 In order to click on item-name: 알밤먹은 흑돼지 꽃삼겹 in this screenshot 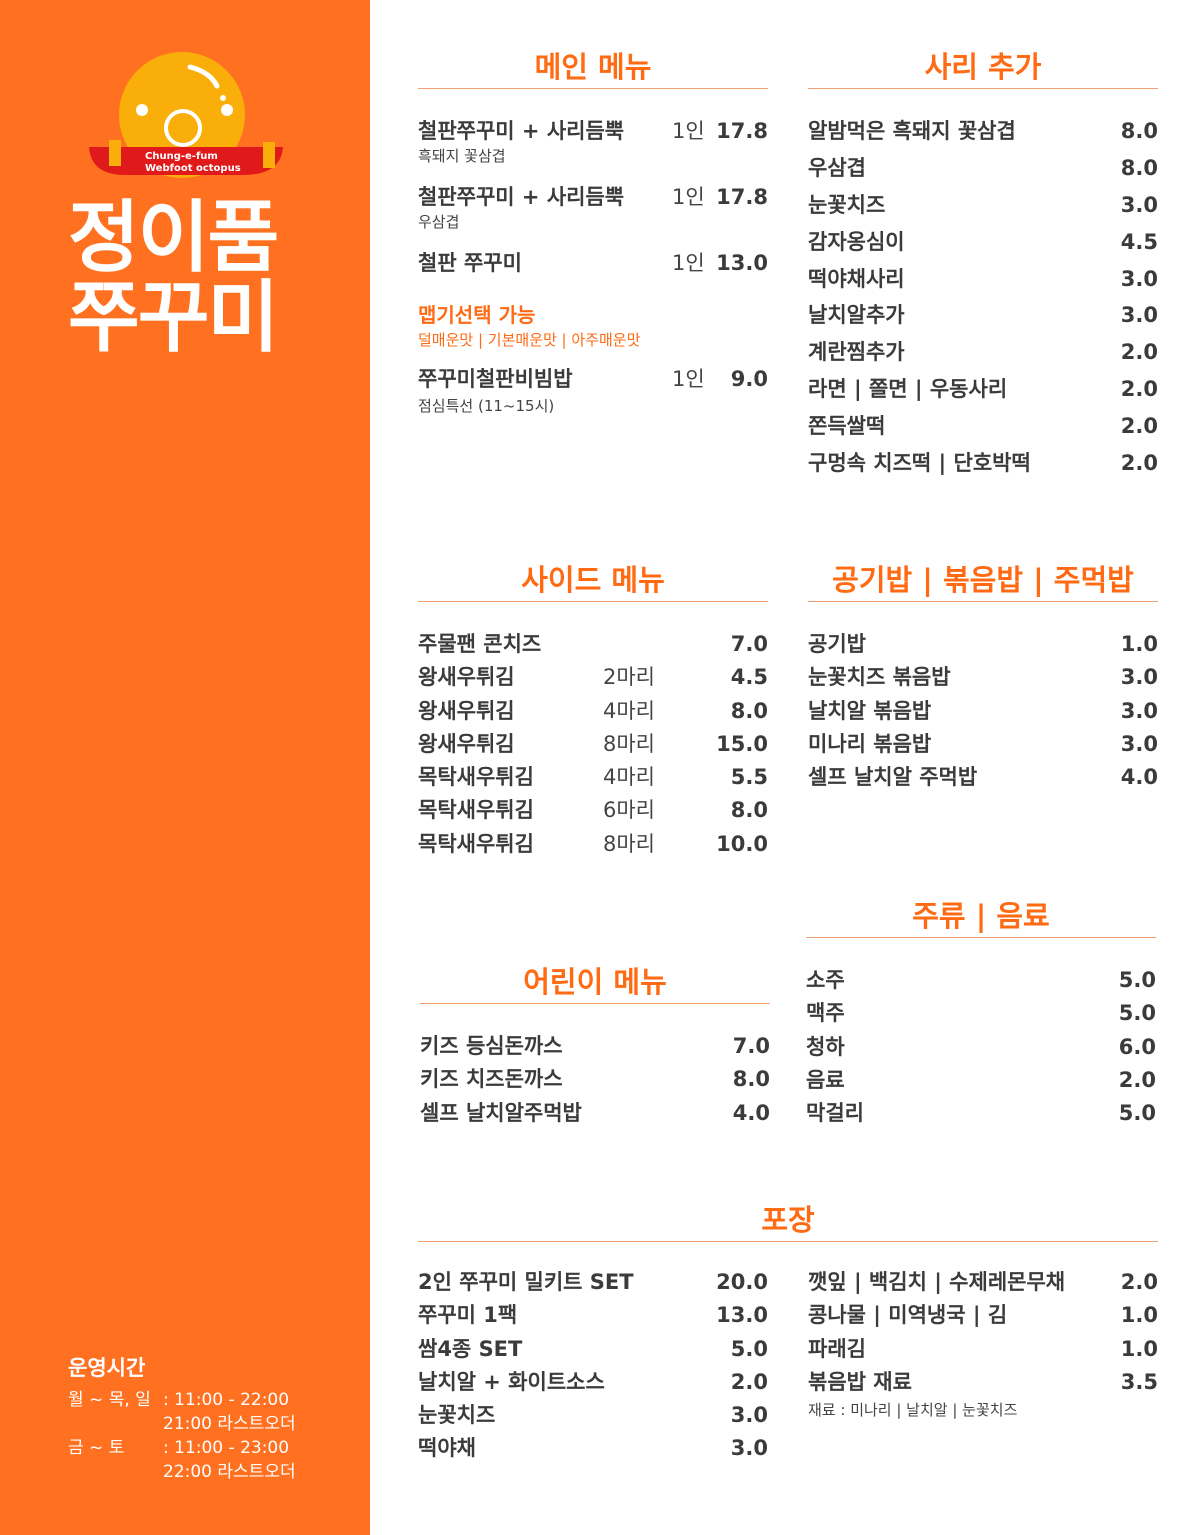, I will do `click(912, 131)`.